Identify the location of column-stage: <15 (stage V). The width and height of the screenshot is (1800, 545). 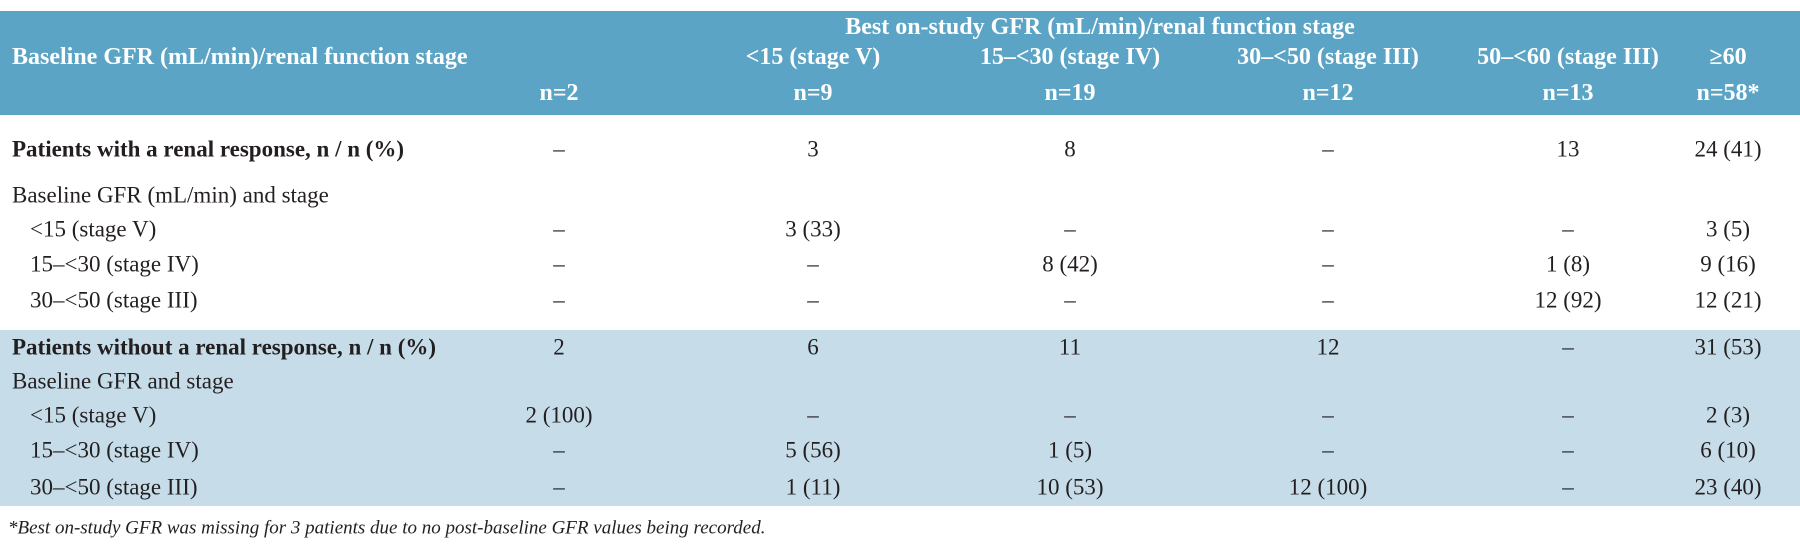
(813, 57).